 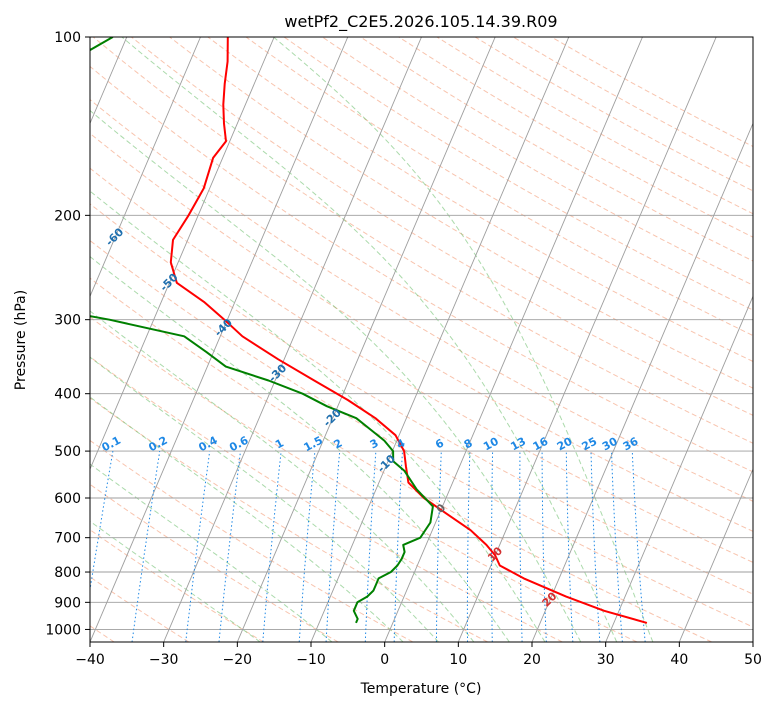 I want to click on y-tick-label: 800, so click(x=67, y=573).